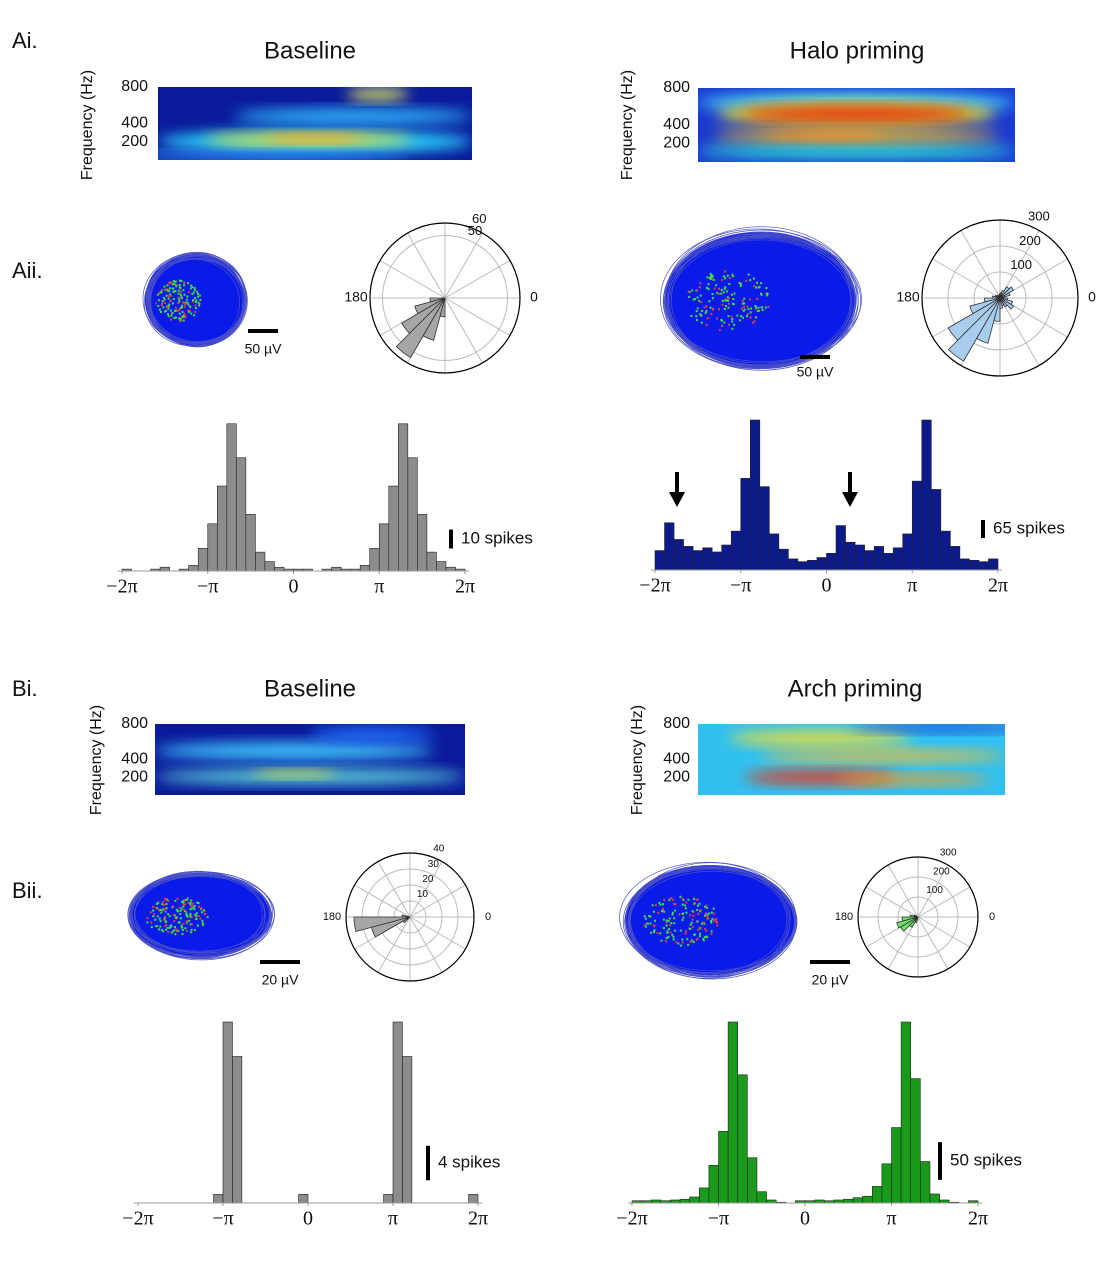 The height and width of the screenshot is (1285, 1112). I want to click on panel-label: Aii., so click(27, 270).